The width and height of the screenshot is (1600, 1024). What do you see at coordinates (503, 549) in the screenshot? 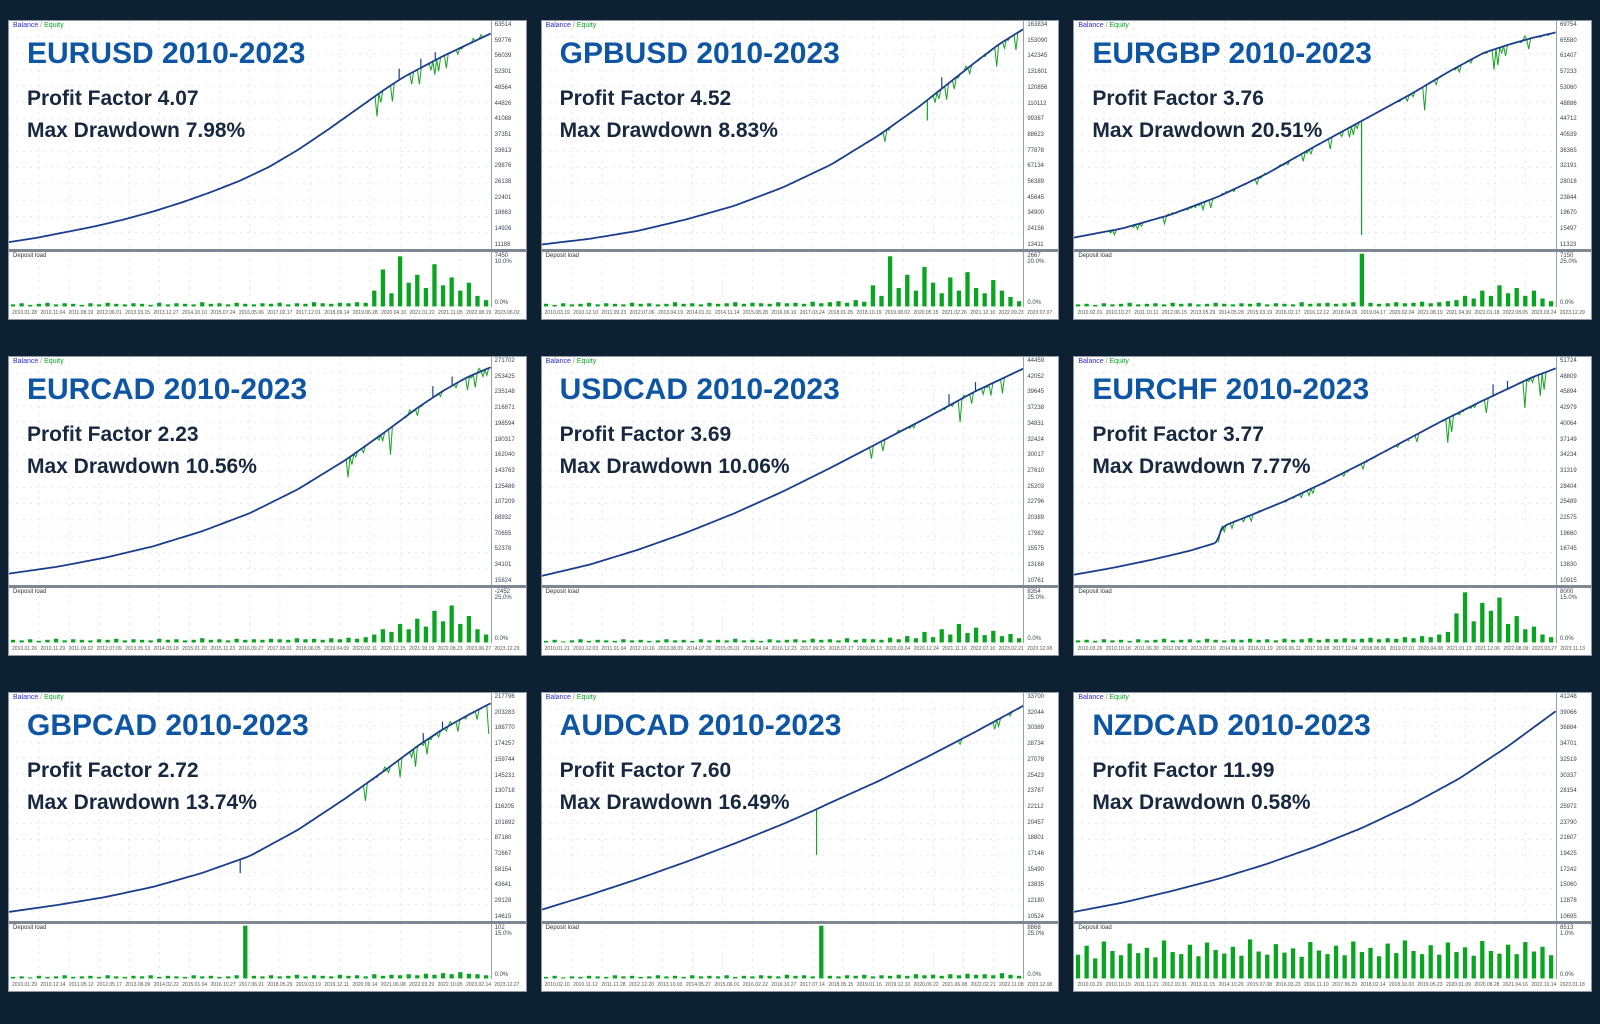
I see `y-axis-tick: 52378` at bounding box center [503, 549].